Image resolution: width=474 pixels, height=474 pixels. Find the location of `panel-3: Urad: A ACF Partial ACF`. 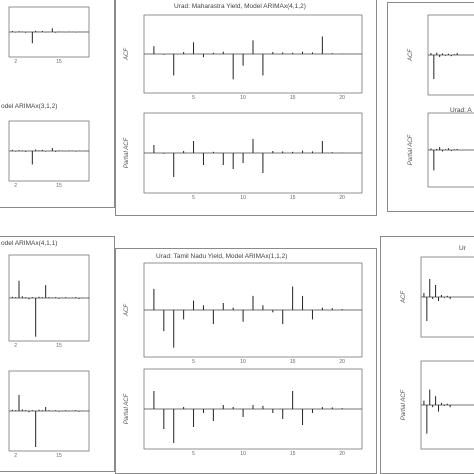

panel-3: Urad: A ACF Partial ACF is located at coordinates (430, 107).